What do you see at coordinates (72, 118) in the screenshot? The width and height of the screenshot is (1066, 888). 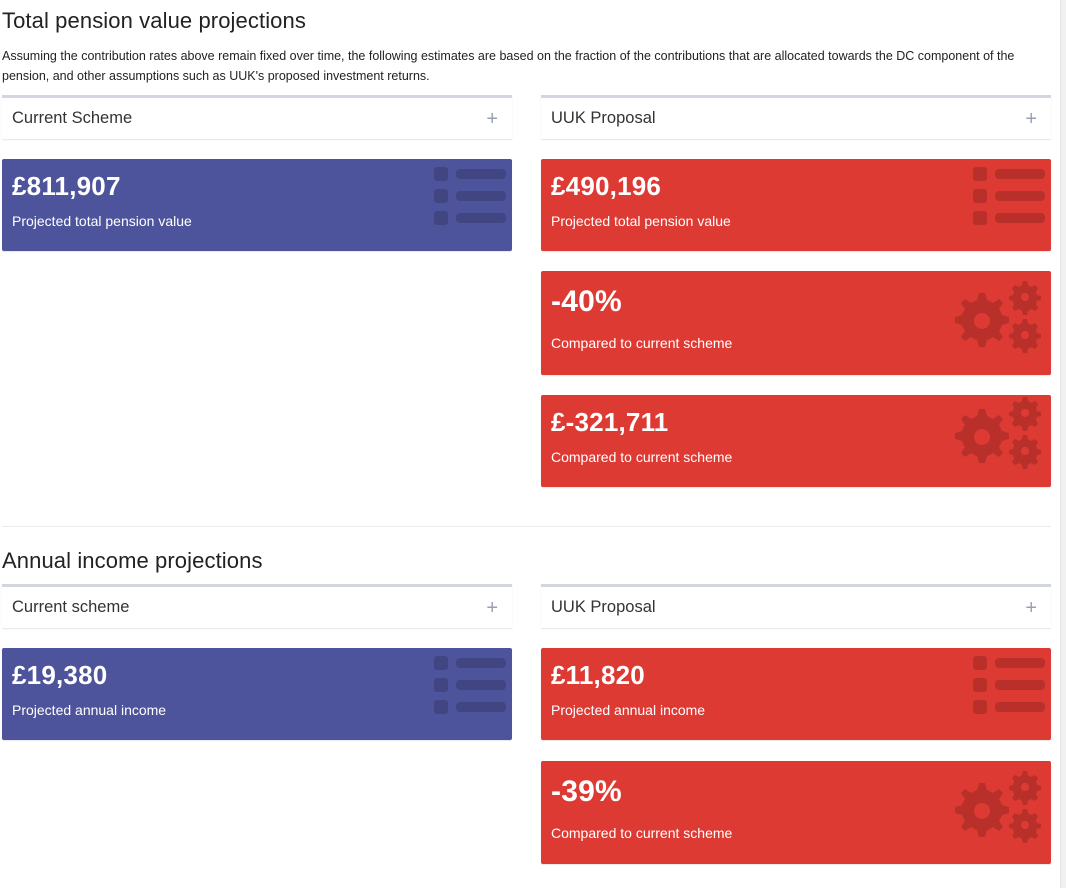 I see `box-title: Current Scheme` at bounding box center [72, 118].